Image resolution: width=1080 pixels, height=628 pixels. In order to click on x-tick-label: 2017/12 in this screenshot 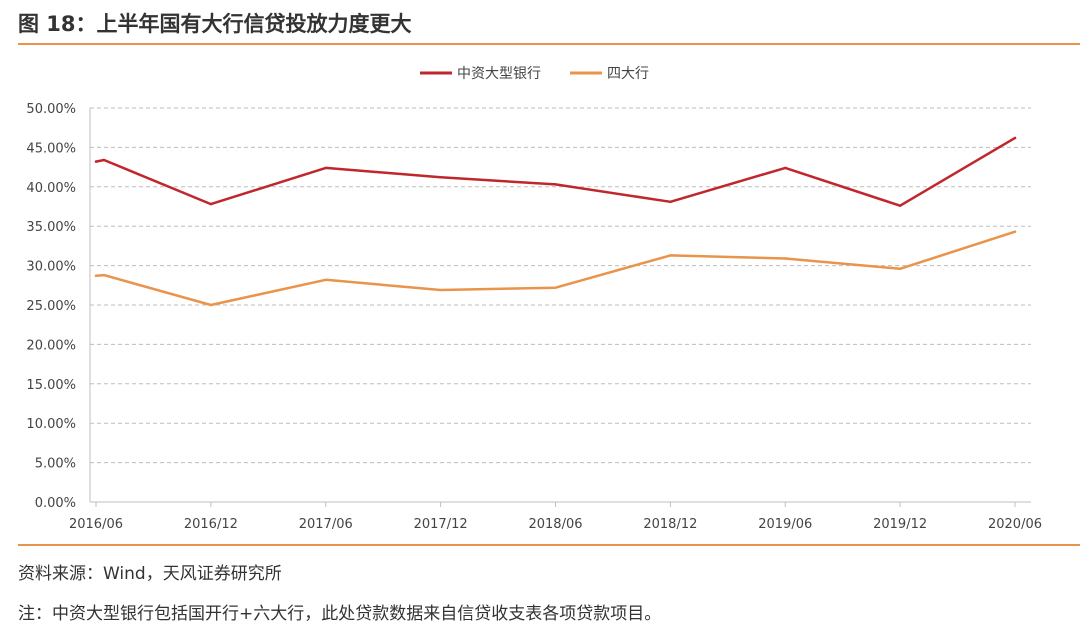, I will do `click(441, 524)`.